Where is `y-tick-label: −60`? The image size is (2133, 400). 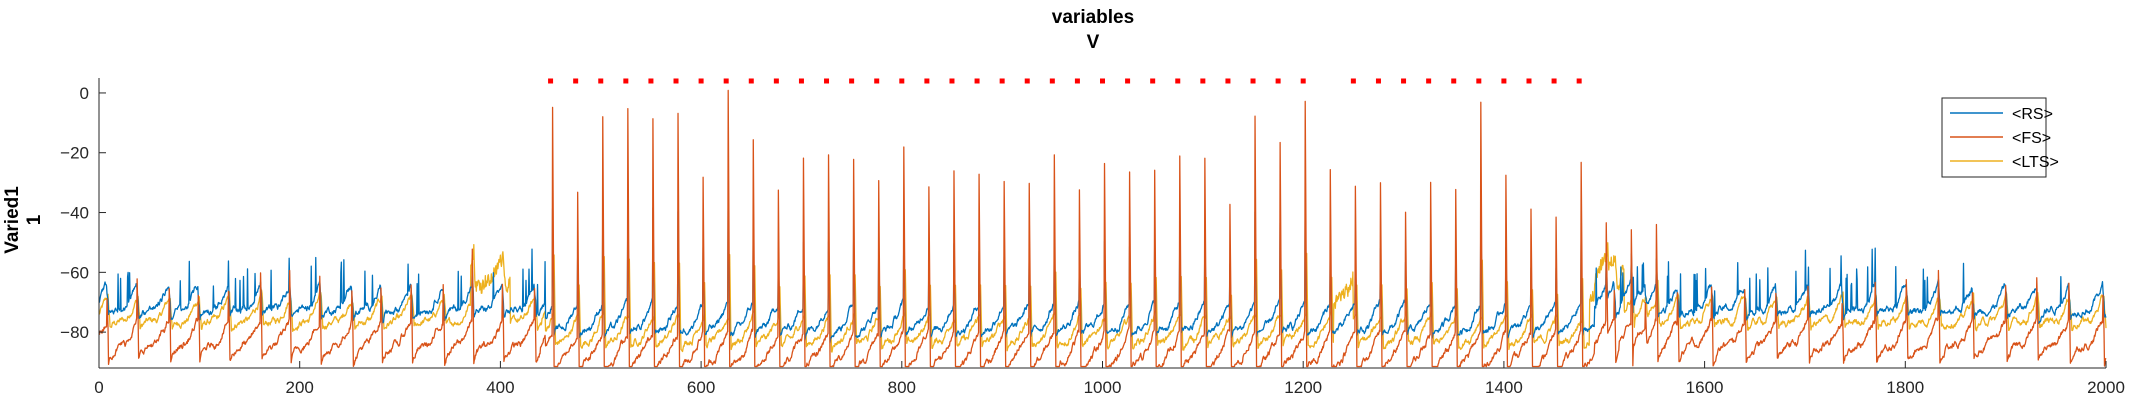 y-tick-label: −60 is located at coordinates (74, 272).